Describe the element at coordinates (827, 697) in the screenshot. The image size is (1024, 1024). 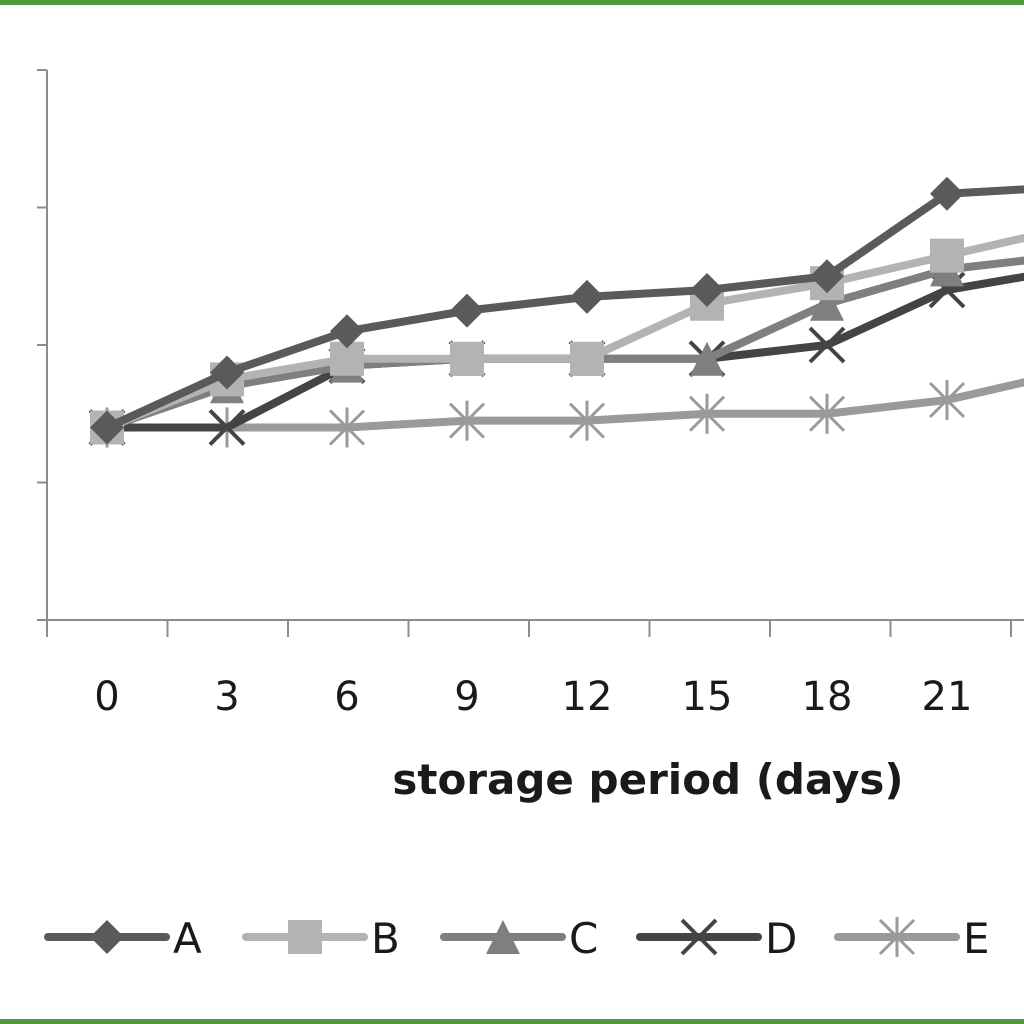
I see `x-tick-label: 18` at that location.